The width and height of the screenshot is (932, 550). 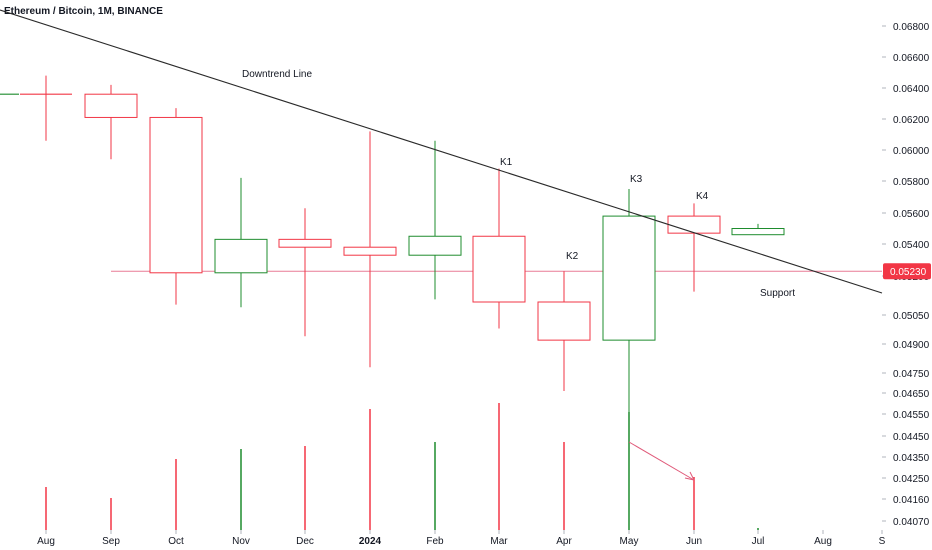 What do you see at coordinates (911, 374) in the screenshot?
I see `price-axis-tick: 0.04750` at bounding box center [911, 374].